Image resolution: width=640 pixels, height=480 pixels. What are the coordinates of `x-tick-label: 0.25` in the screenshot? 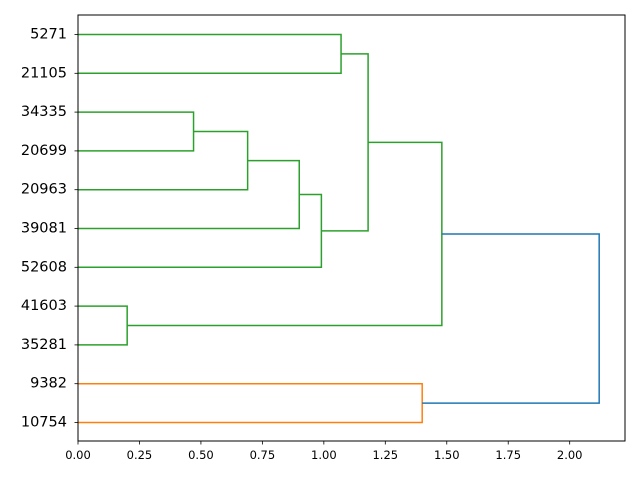 It's located at (140, 455).